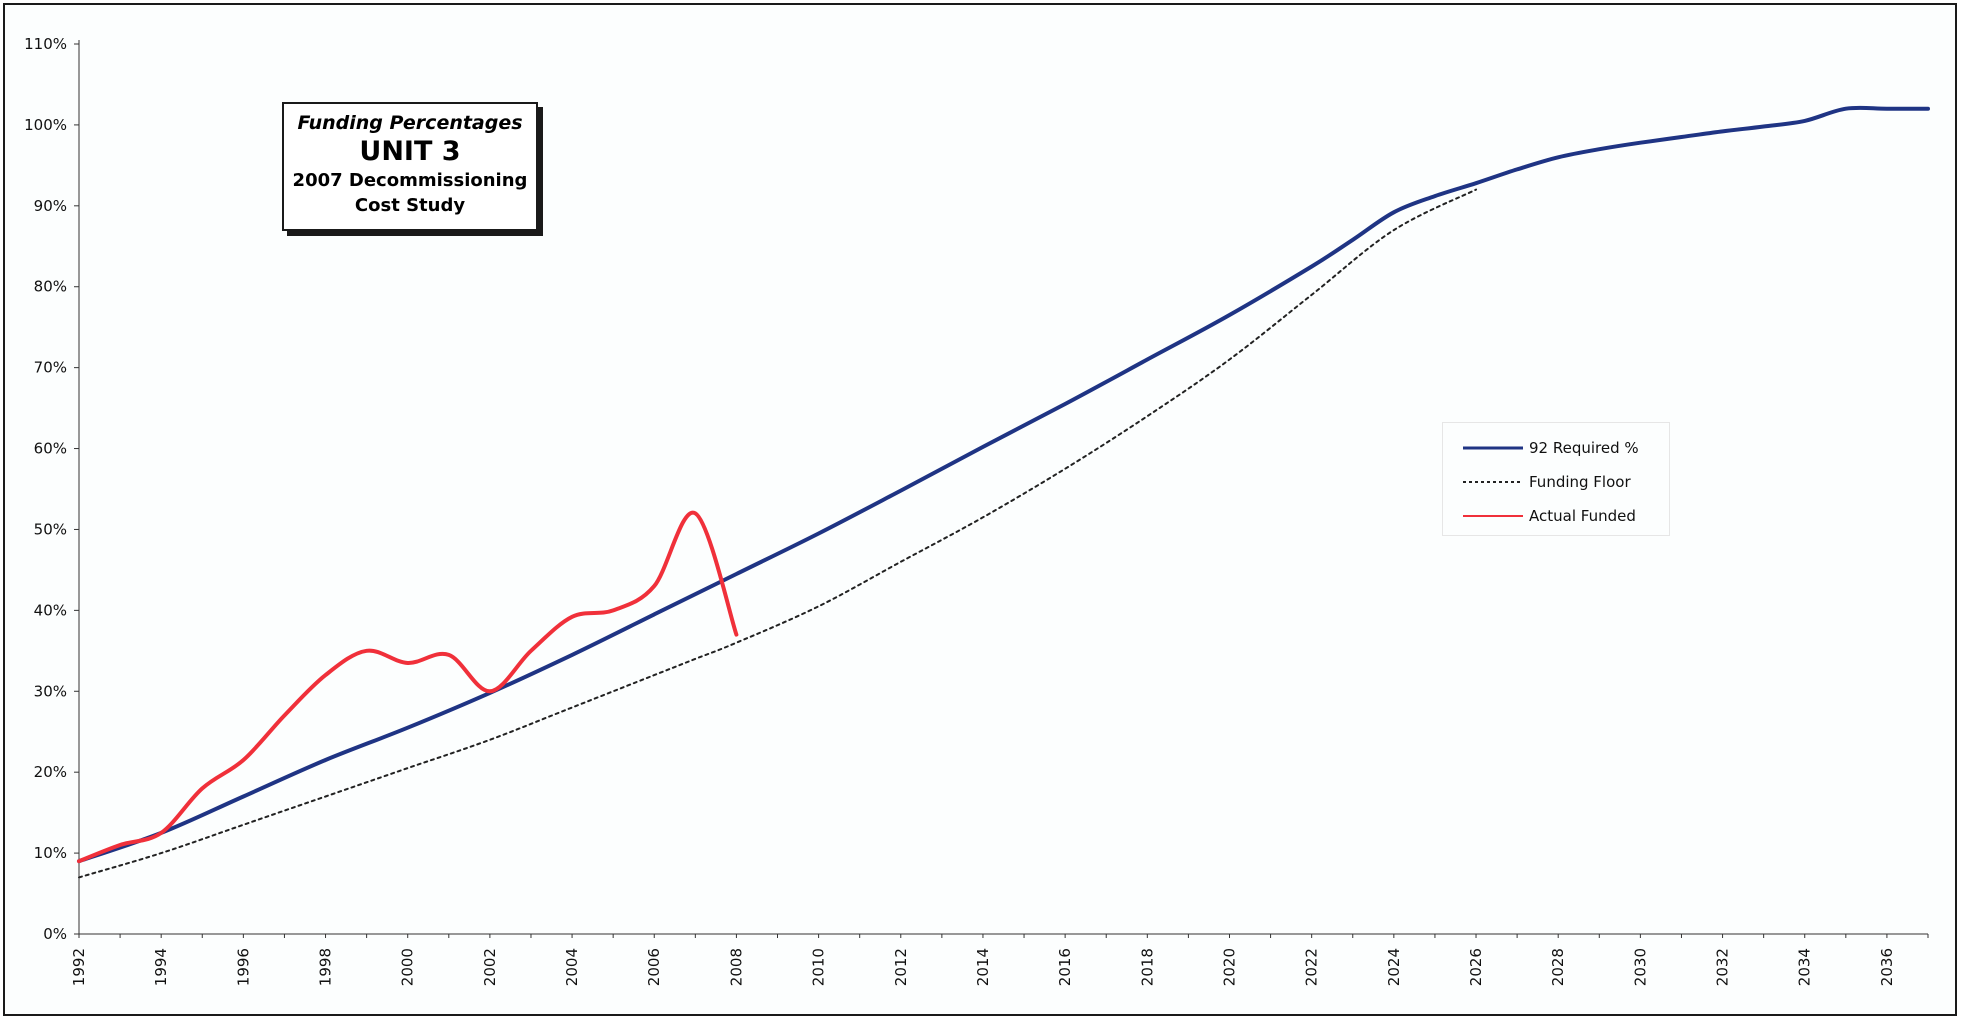  Describe the element at coordinates (1805, 967) in the screenshot. I see `x-tick-label: 2034` at that location.